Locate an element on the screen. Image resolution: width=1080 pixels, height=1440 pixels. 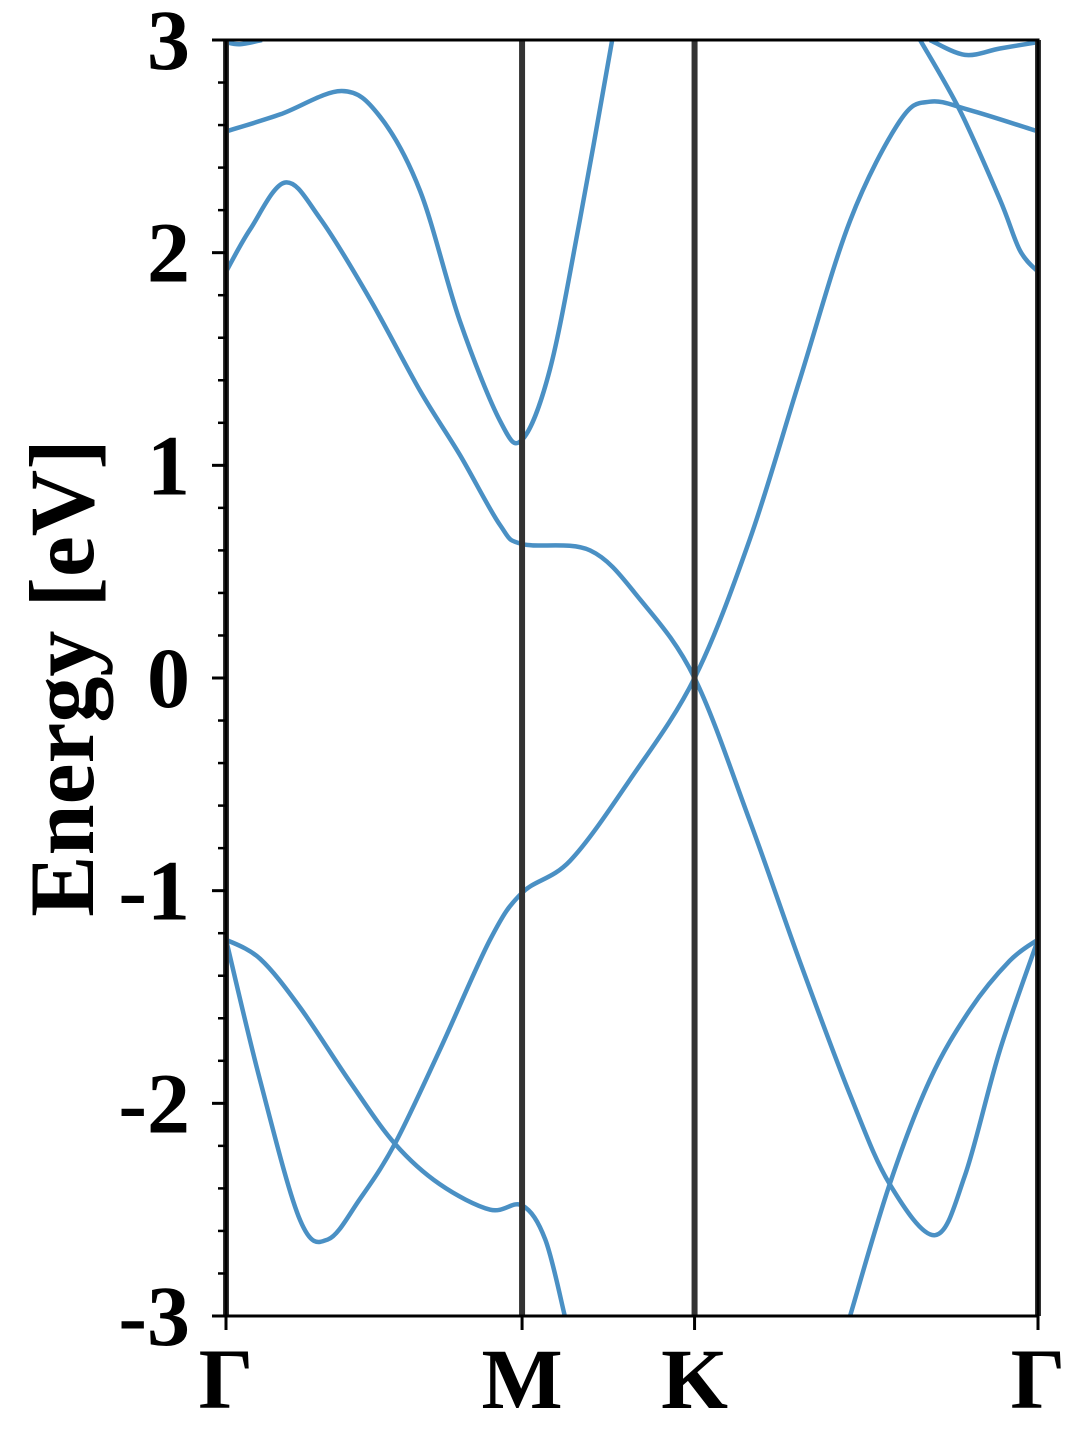
y-tick-label: 2 is located at coordinates (168, 253).